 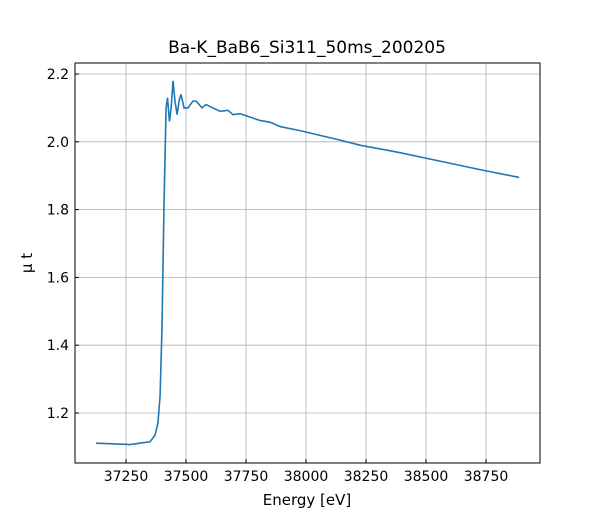 I want to click on y-tick-label: 1.6, so click(x=58, y=278).